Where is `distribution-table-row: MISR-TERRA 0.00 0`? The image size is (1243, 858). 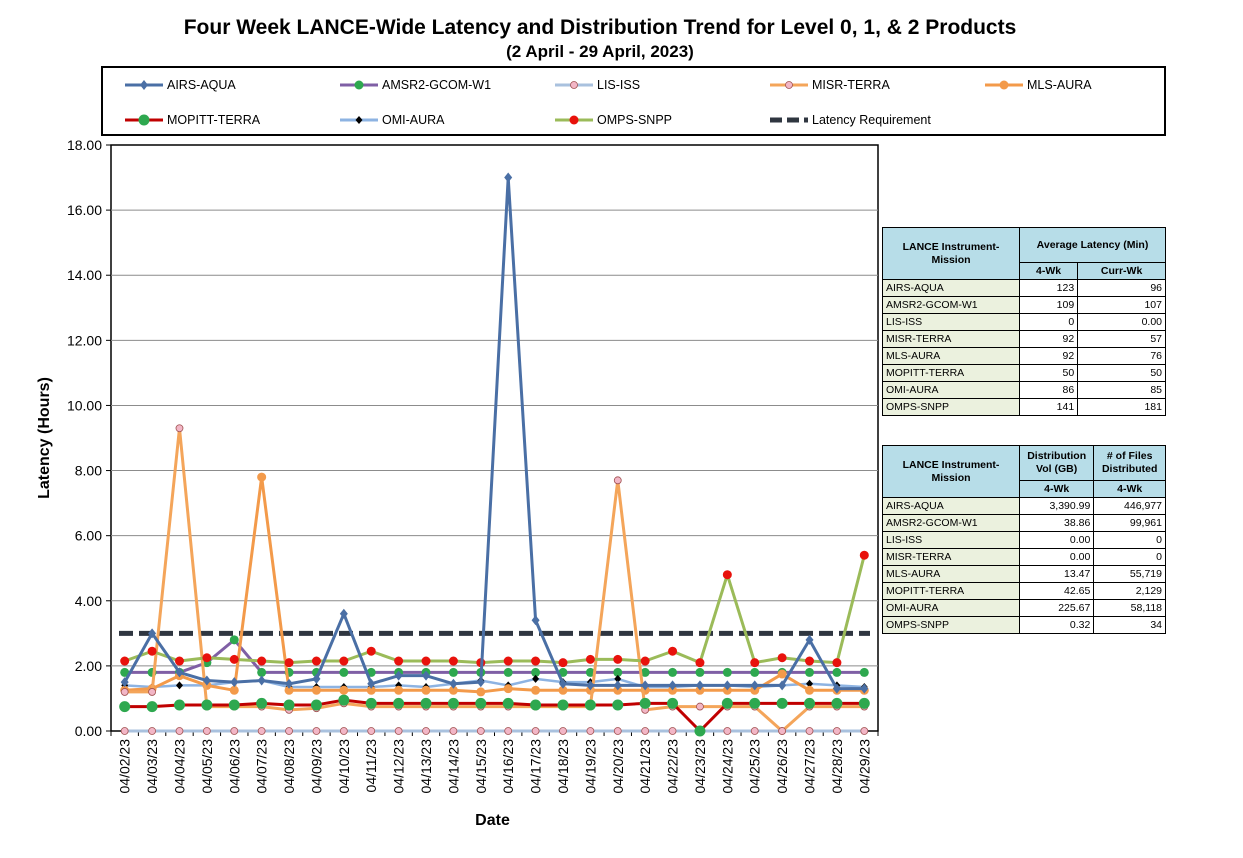
distribution-table-row: MISR-TERRA 0.00 0 is located at coordinates (1024, 557).